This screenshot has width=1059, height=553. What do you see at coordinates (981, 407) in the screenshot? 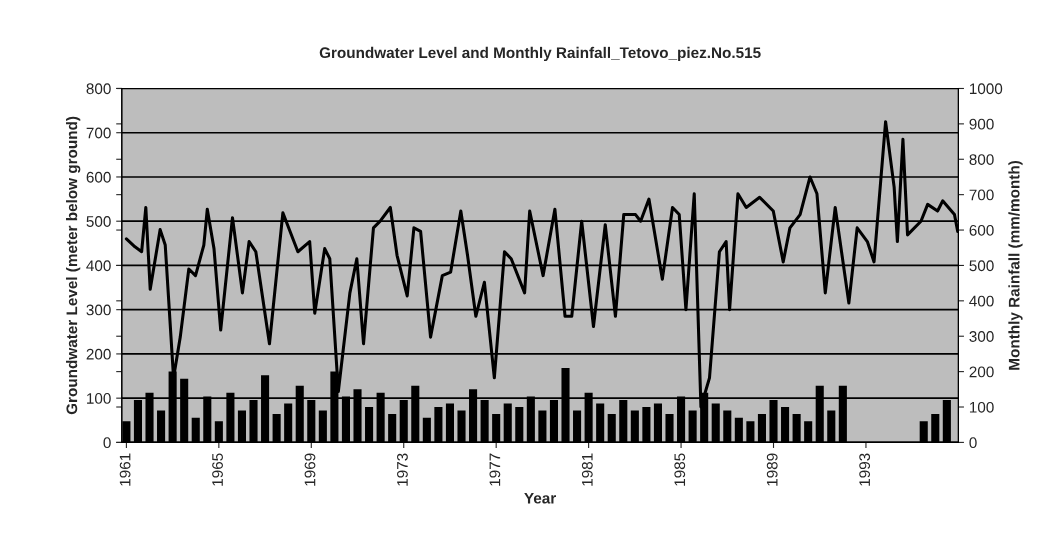
I see `y2-tick-label: 100` at bounding box center [981, 407].